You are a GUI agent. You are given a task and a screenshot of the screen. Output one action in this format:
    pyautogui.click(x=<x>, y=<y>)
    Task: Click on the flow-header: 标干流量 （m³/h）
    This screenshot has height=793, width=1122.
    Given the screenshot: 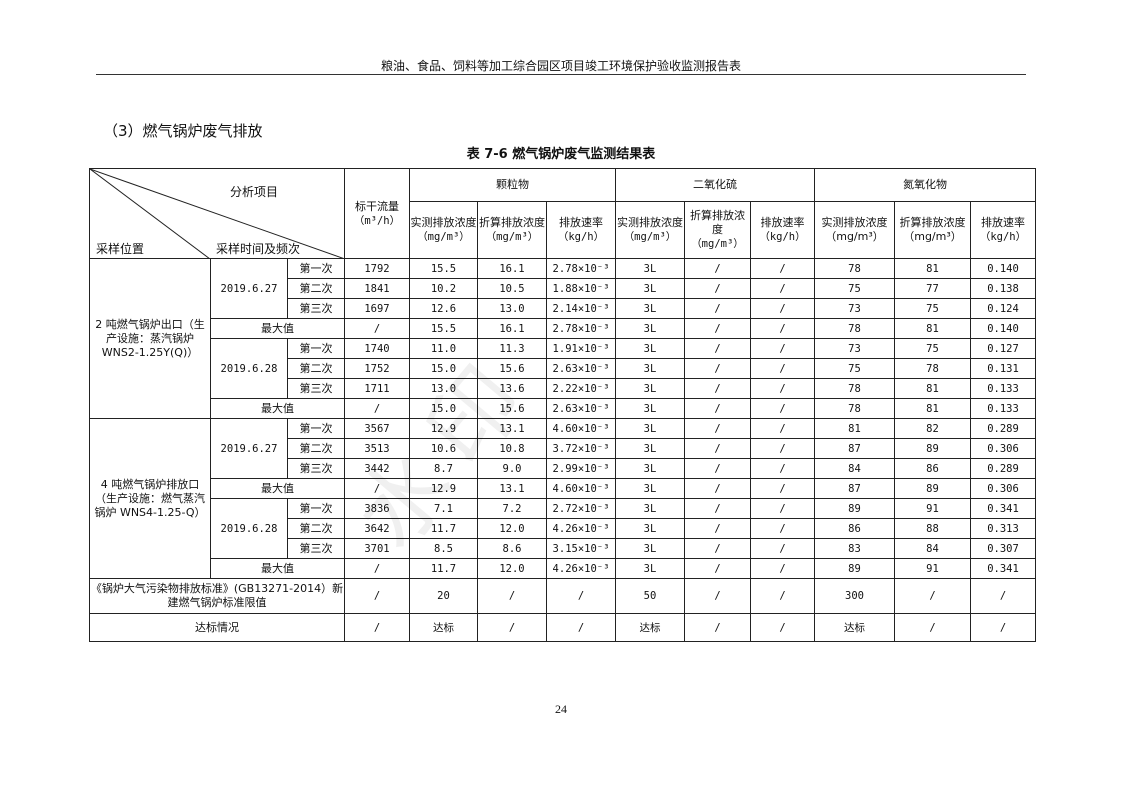 What is the action you would take?
    pyautogui.click(x=377, y=213)
    